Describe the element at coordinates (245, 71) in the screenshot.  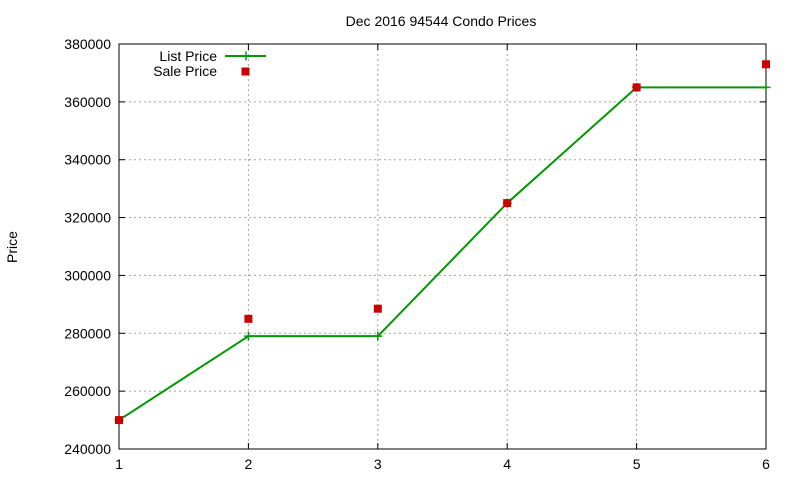
I see `legend-marker-sale-price` at that location.